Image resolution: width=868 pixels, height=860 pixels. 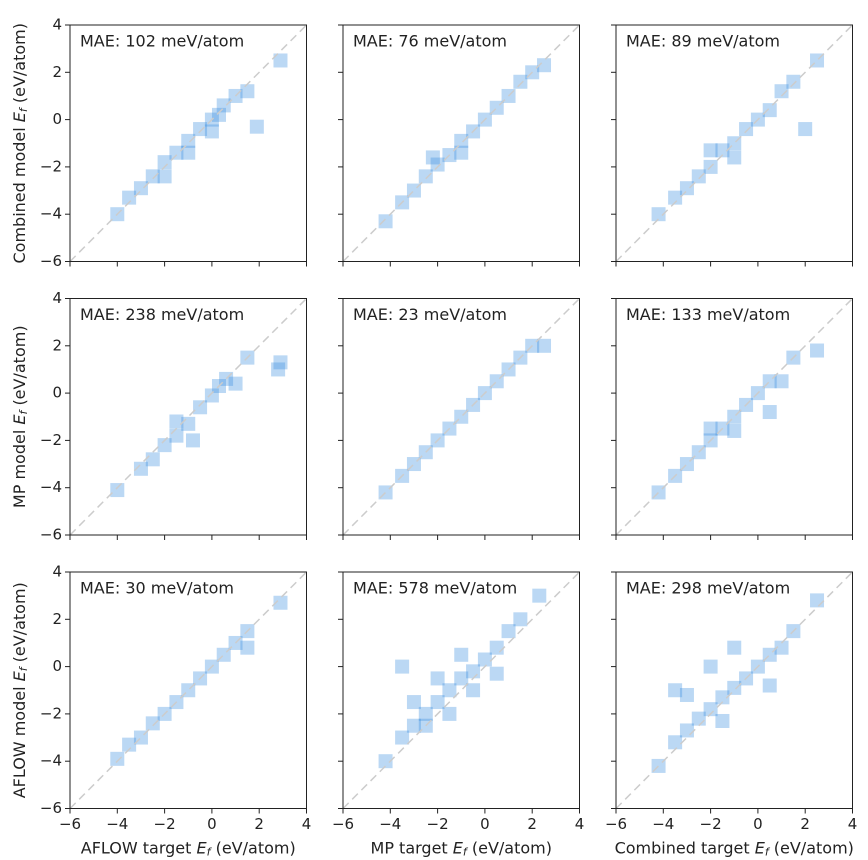 I want to click on annotation: MAE: 298 meV/atom, so click(x=708, y=588).